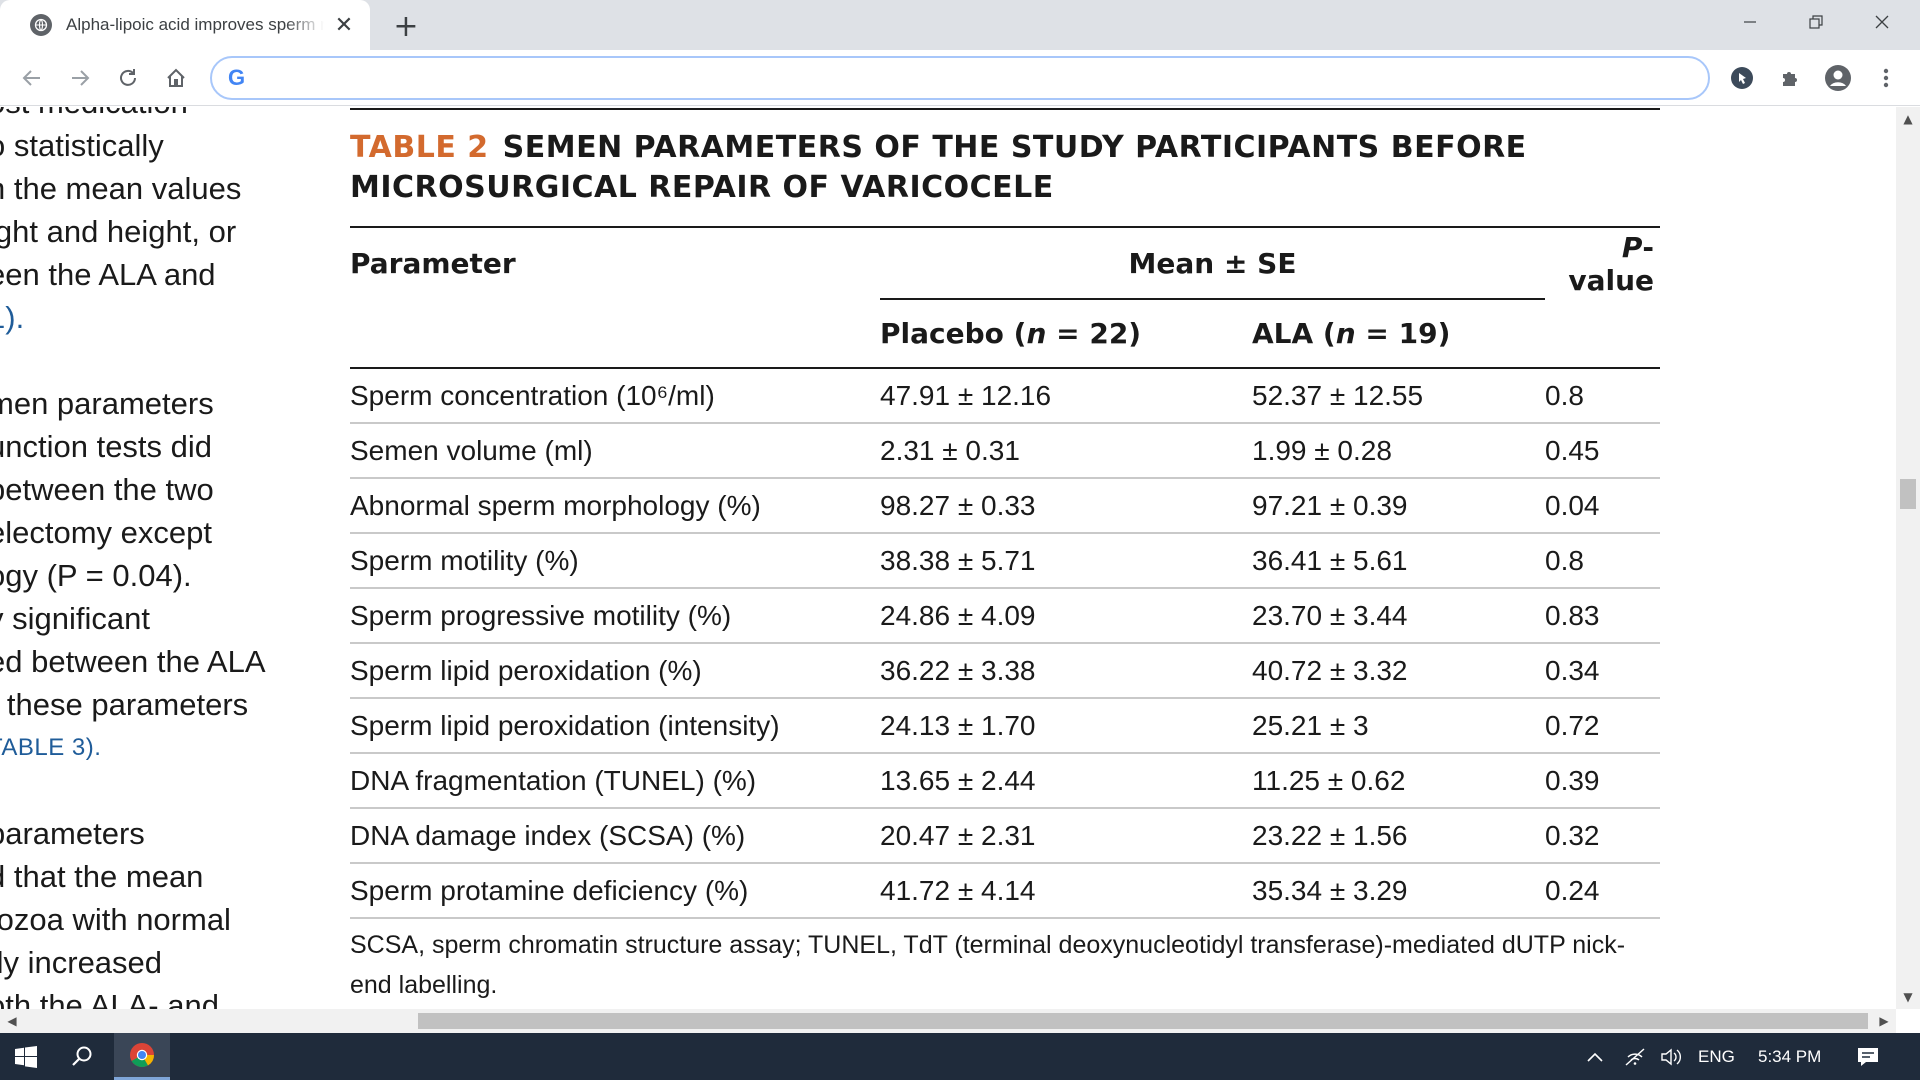 Image resolution: width=1920 pixels, height=1080 pixels. Describe the element at coordinates (72, 833) in the screenshot. I see `body-line: parameters` at that location.